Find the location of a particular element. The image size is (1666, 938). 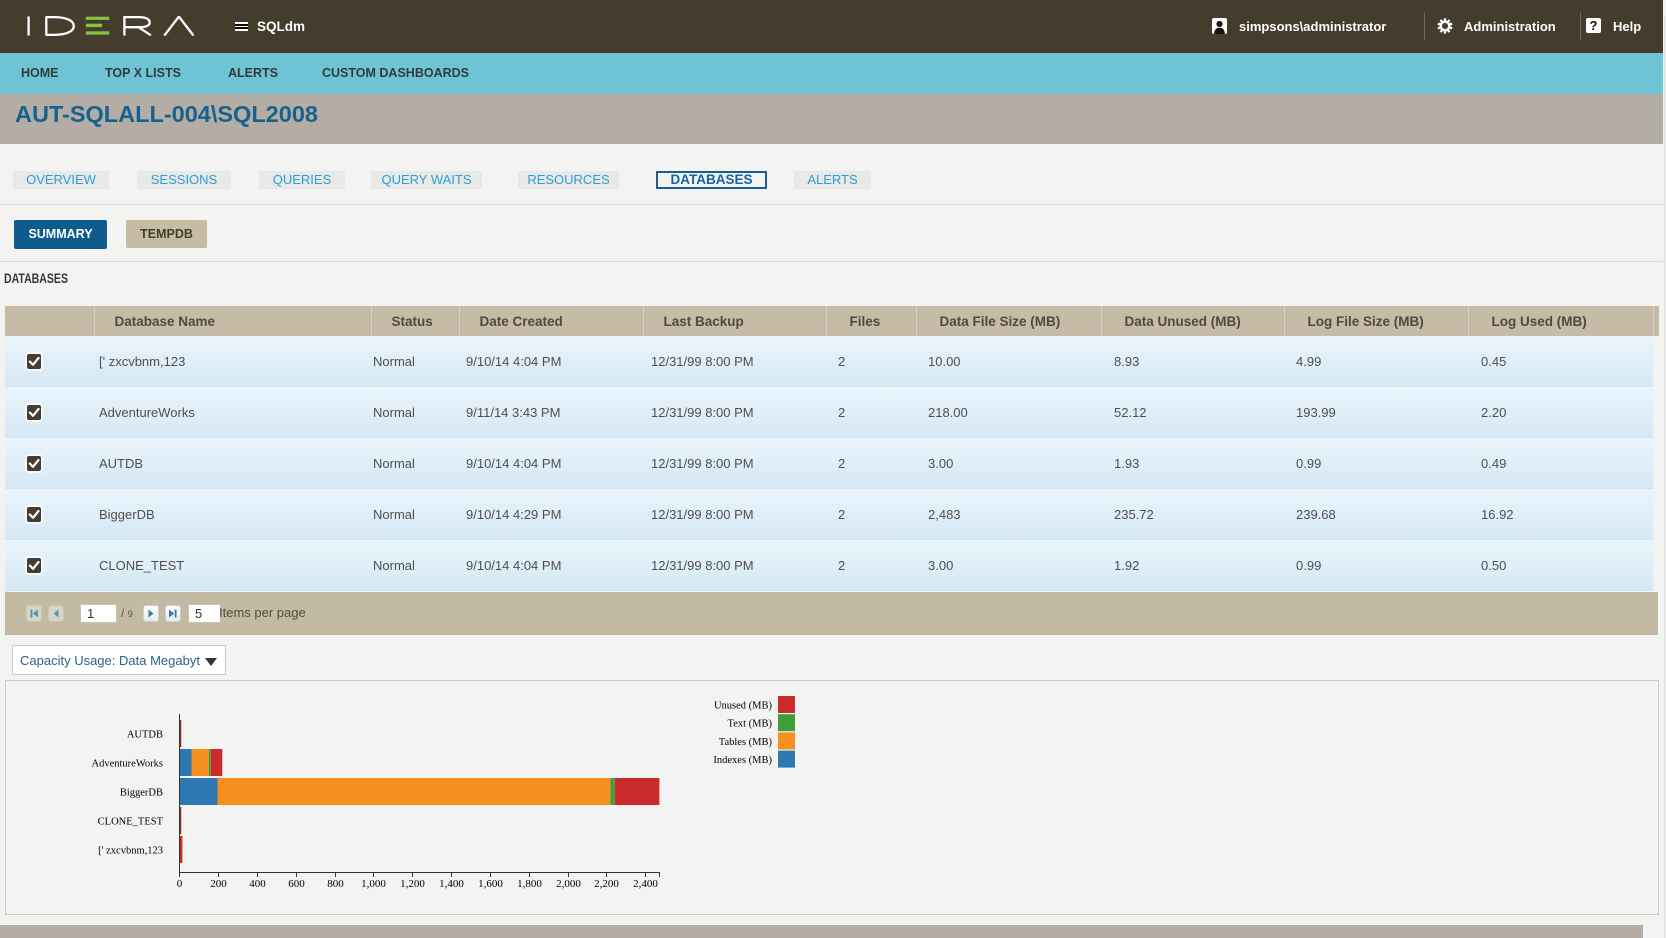

svg-text: 1,600 is located at coordinates (490, 884).